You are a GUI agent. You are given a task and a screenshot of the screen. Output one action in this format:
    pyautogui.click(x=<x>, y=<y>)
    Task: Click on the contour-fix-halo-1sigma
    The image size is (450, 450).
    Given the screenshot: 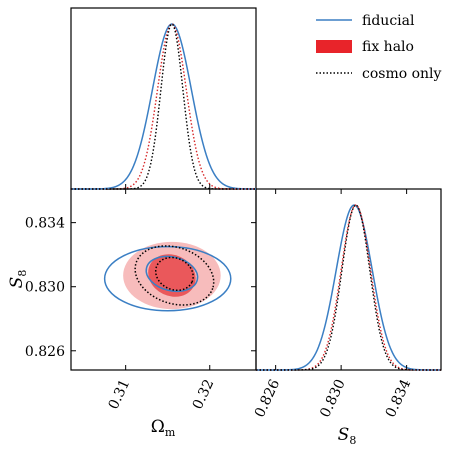 What is the action you would take?
    pyautogui.click(x=172, y=275)
    